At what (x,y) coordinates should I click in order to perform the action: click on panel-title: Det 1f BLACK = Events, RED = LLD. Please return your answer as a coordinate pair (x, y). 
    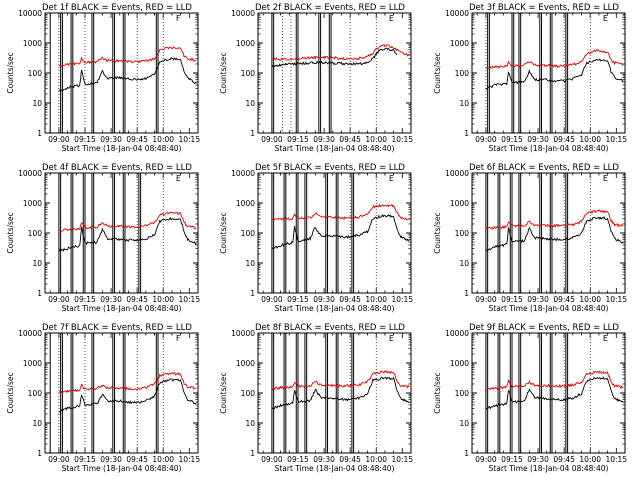
    Looking at the image, I should click on (117, 8).